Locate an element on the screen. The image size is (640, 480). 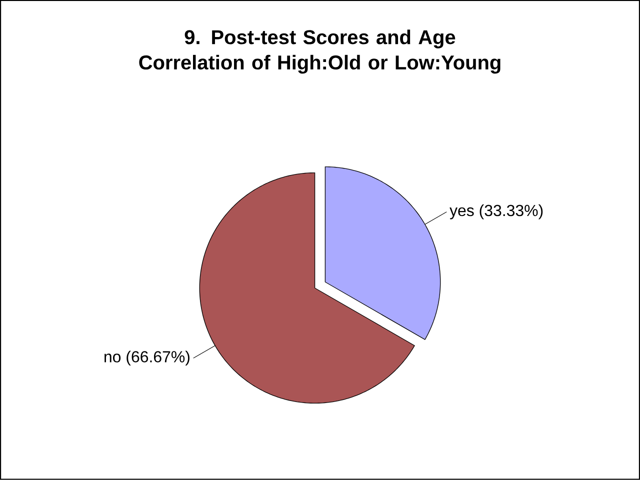
data-label: (33.33%) is located at coordinates (511, 212).